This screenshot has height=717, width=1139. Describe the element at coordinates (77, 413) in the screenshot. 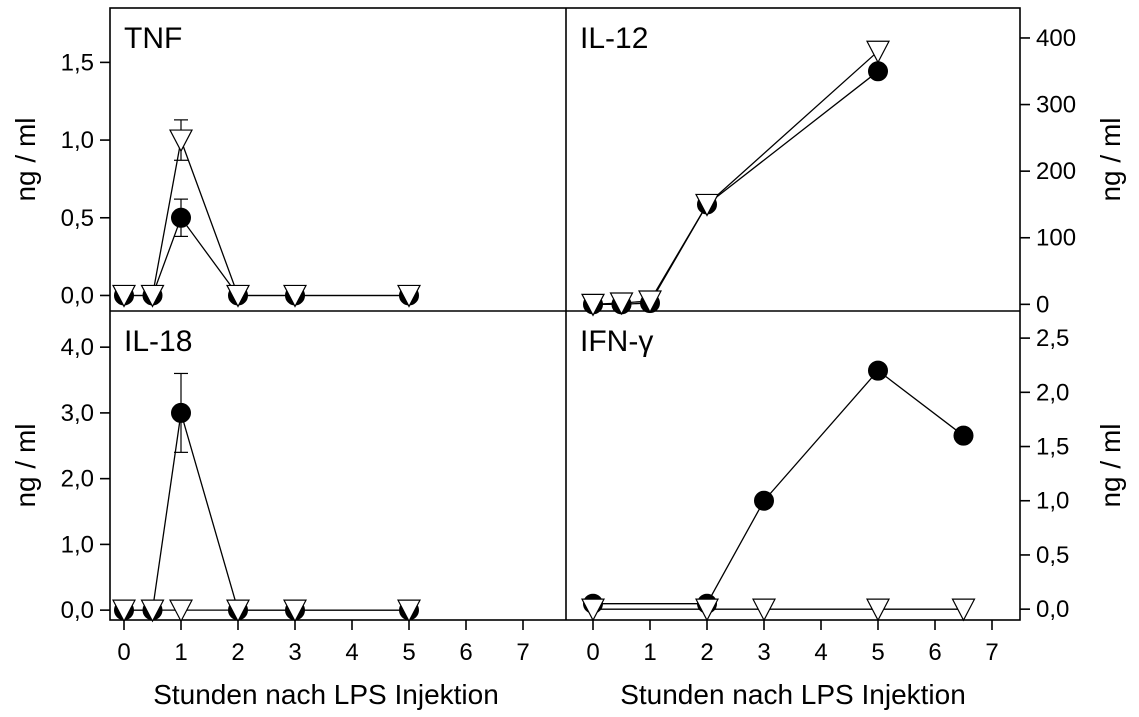

I see `y-tick-label: 3,0` at that location.